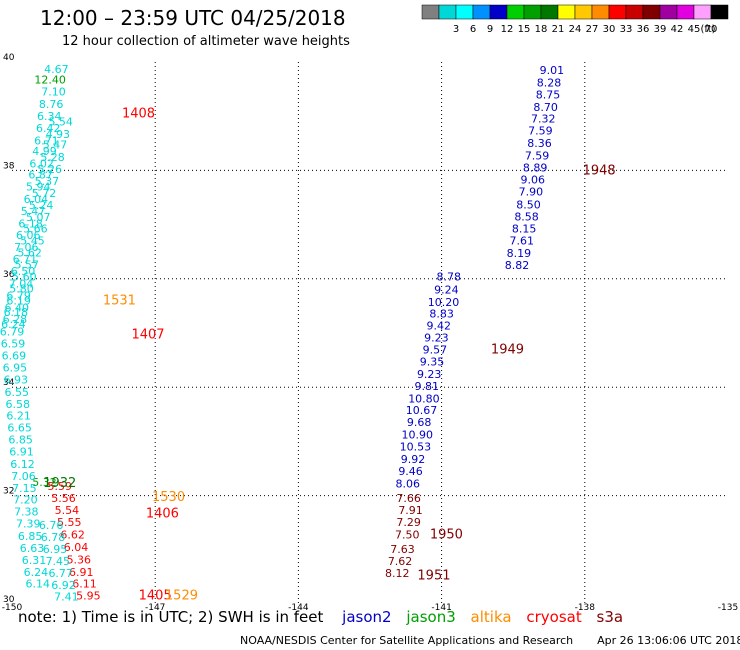  What do you see at coordinates (32, 548) in the screenshot?
I see `wave-height-value: 6.63` at bounding box center [32, 548].